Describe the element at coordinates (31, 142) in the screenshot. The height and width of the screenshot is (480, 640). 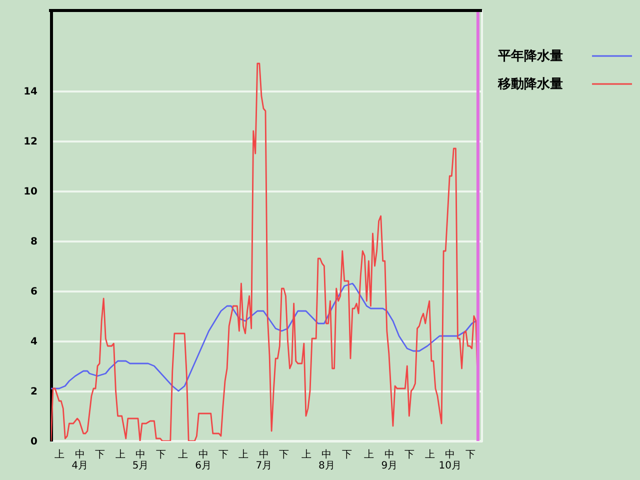
I see `y-tick-label: 12` at that location.